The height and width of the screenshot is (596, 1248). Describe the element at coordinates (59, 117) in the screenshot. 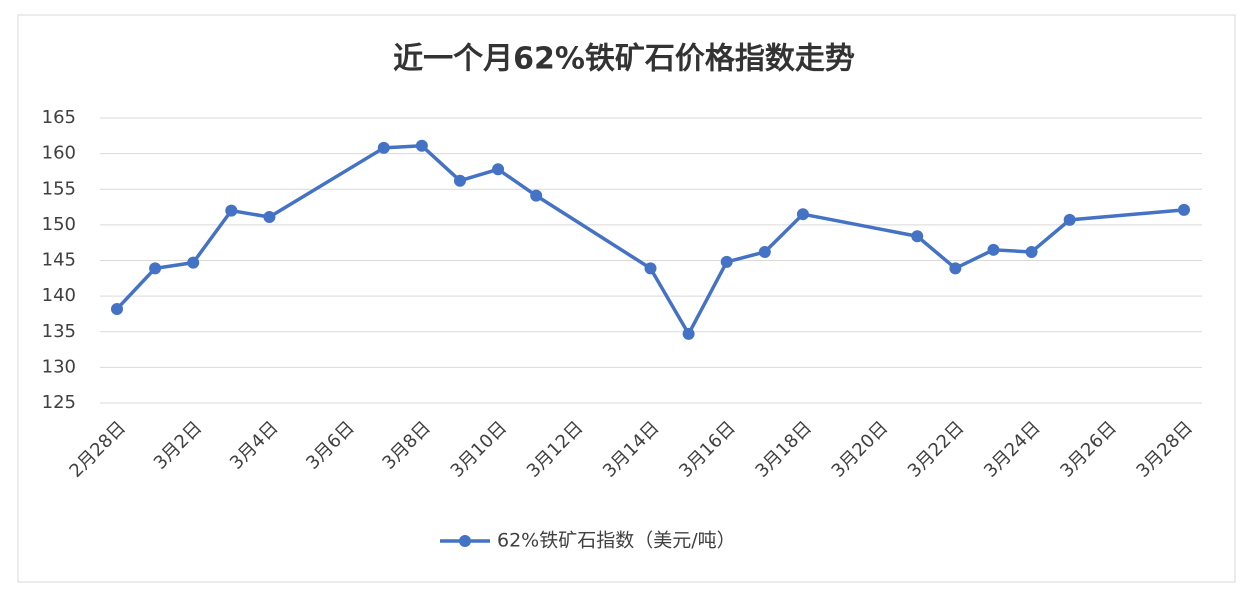

I see `y-tick-label: 165` at that location.